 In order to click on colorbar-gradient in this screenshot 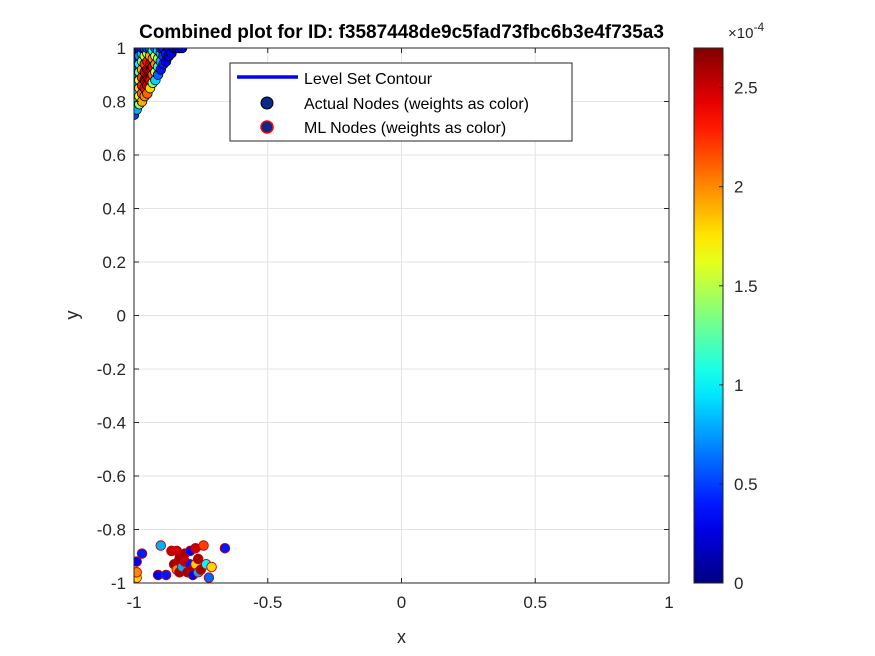, I will do `click(708, 315)`.